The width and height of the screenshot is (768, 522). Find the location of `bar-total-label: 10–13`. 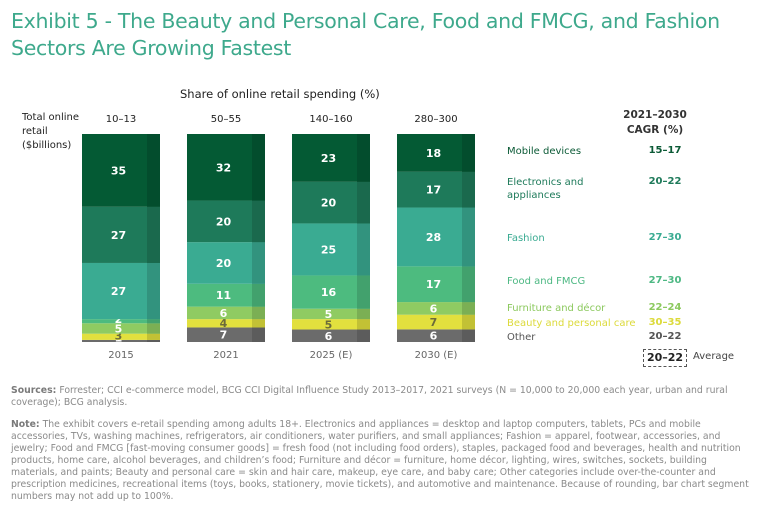

bar-total-label: 10–13 is located at coordinates (121, 119).